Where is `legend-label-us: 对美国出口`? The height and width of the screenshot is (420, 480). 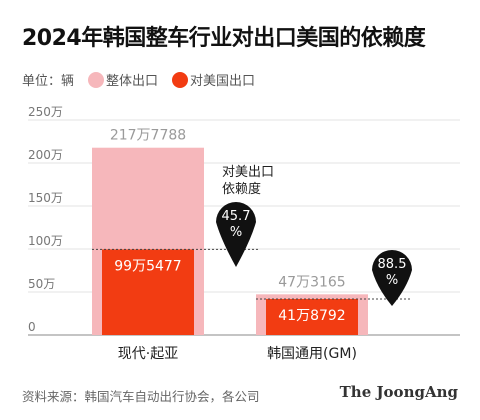
legend-label-us: 对美国出口 is located at coordinates (223, 81).